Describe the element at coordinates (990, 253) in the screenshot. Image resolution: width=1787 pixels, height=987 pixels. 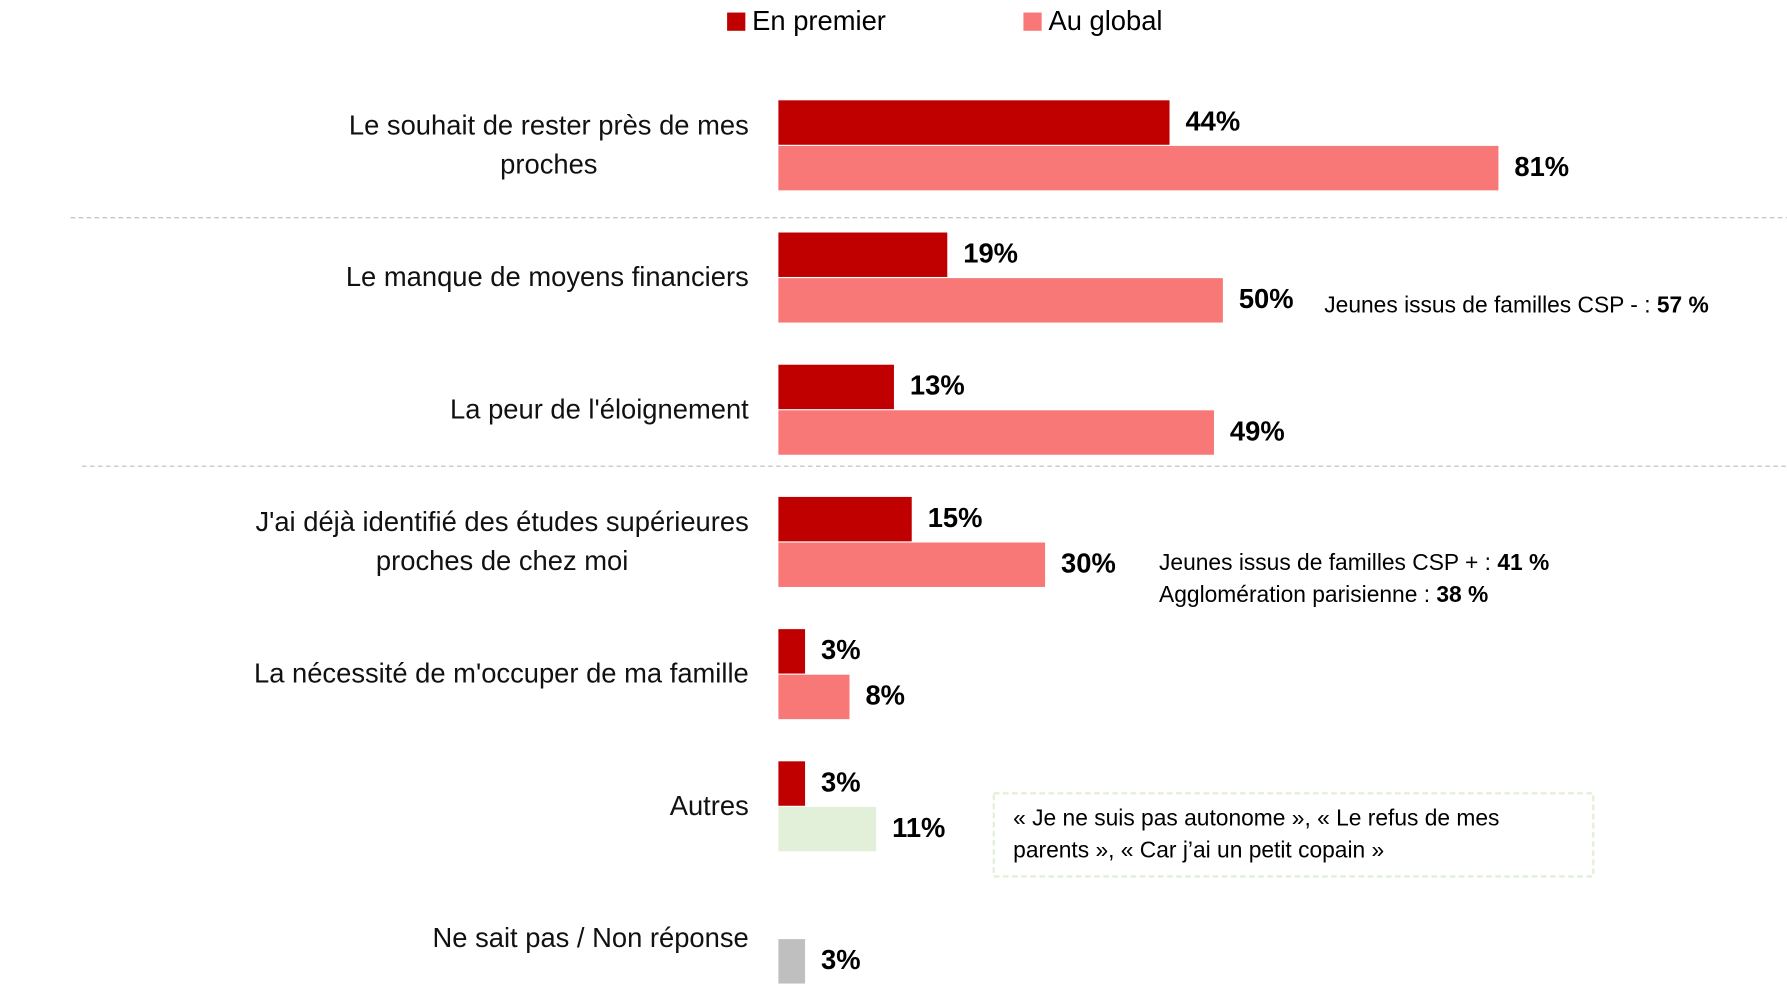
I see `value-label: 19%` at that location.